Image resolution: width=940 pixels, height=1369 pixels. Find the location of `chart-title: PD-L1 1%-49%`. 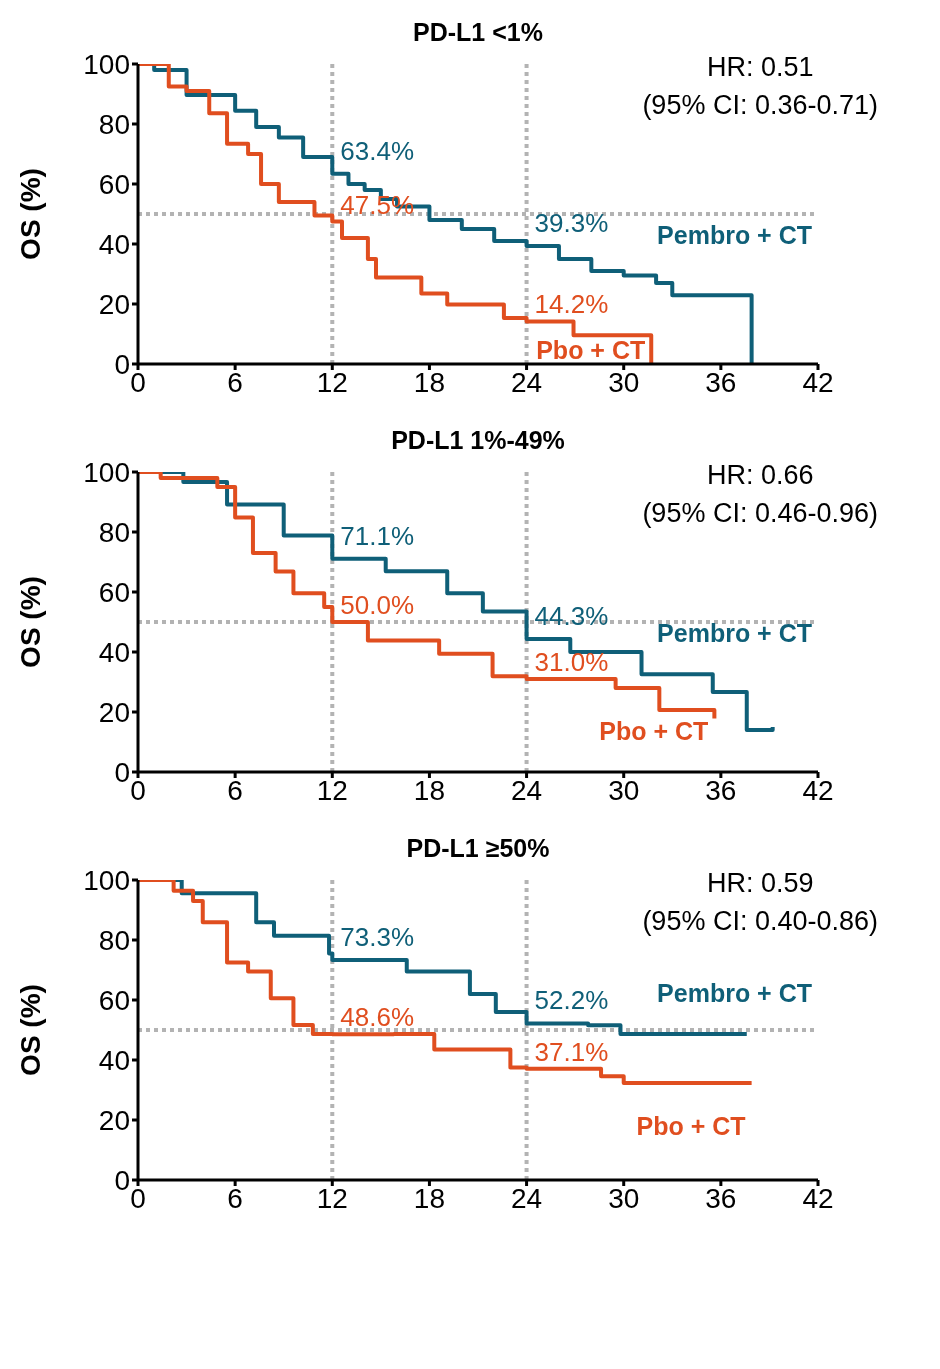

chart-title: PD-L1 1%-49% is located at coordinates (478, 440).